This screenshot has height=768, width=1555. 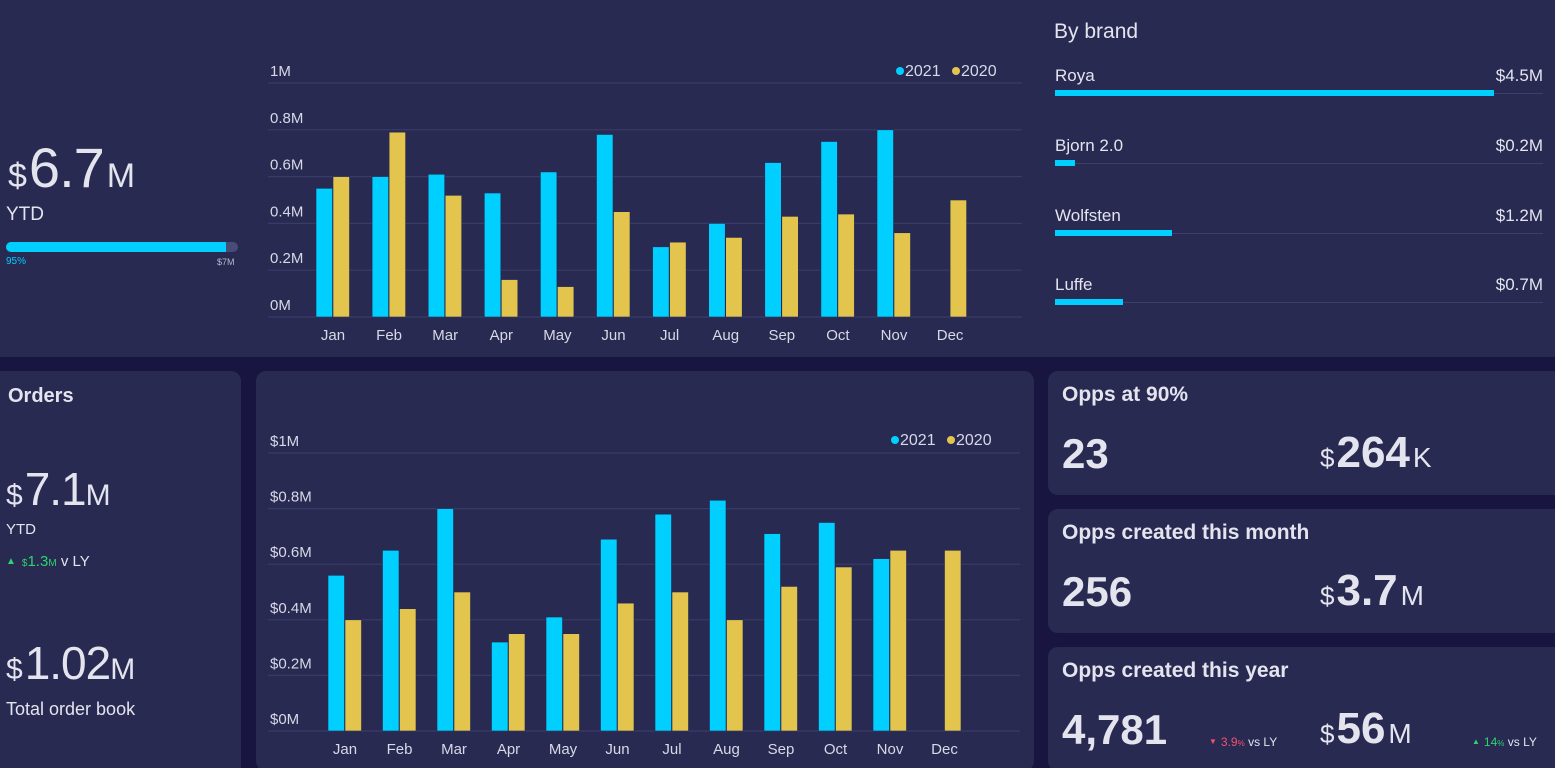 What do you see at coordinates (1301, 571) in the screenshot?
I see `opps-created-month-card: Opps created this month 256 $3.7 M` at bounding box center [1301, 571].